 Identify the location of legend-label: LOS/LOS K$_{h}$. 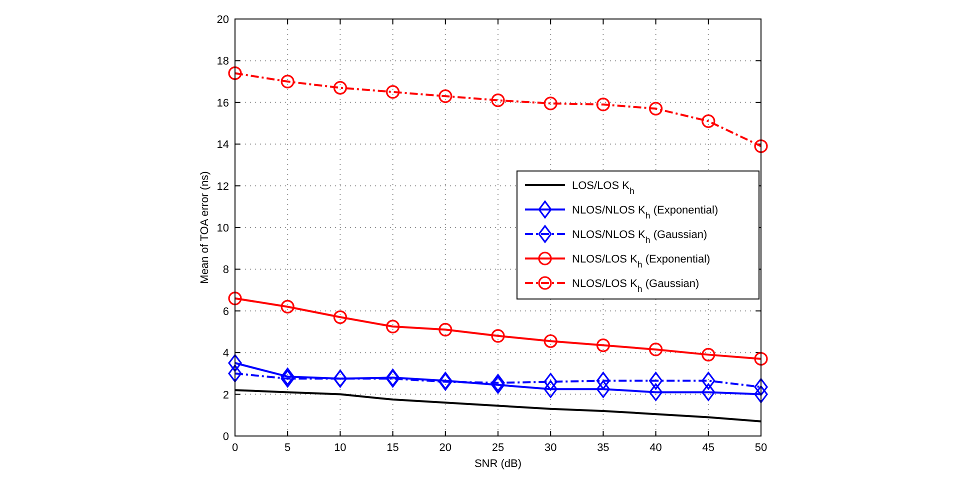
(603, 188).